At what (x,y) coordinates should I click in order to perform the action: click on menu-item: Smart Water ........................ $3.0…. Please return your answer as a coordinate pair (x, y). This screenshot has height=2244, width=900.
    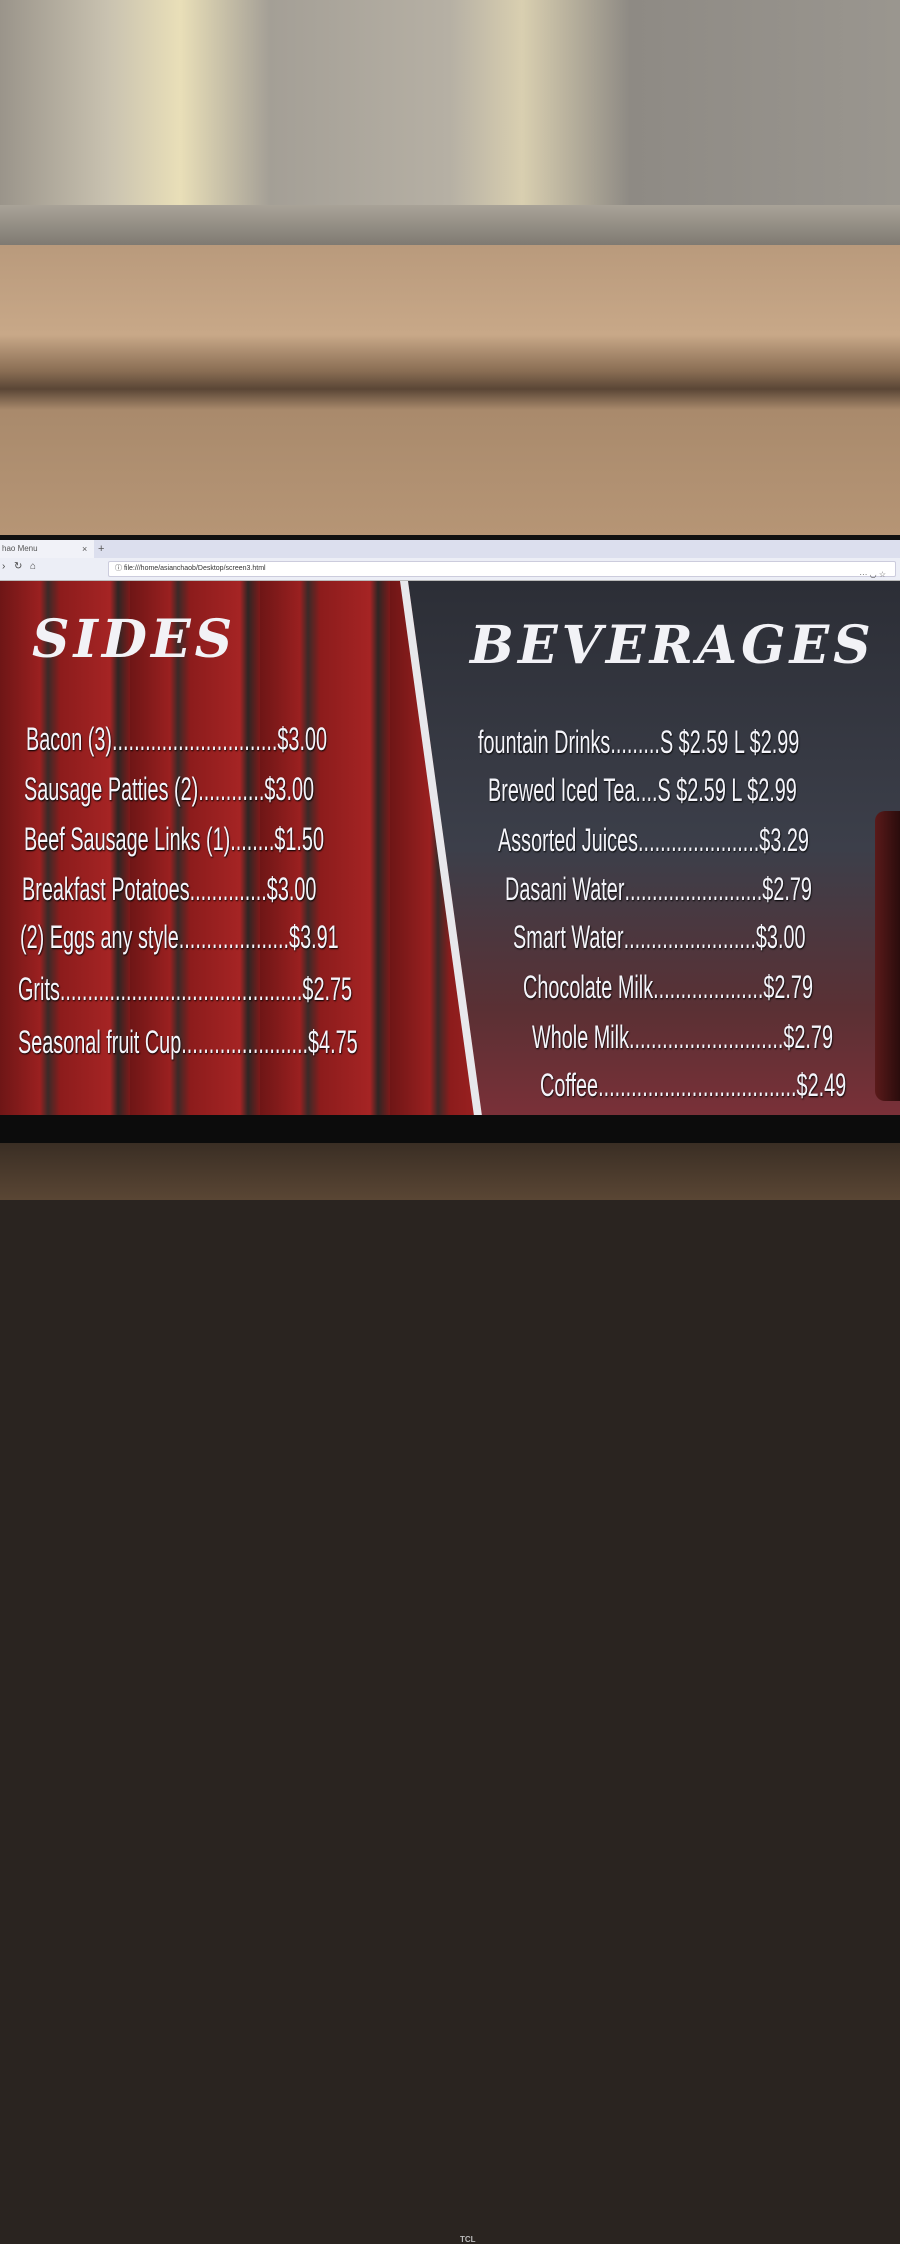
    Looking at the image, I should click on (659, 937).